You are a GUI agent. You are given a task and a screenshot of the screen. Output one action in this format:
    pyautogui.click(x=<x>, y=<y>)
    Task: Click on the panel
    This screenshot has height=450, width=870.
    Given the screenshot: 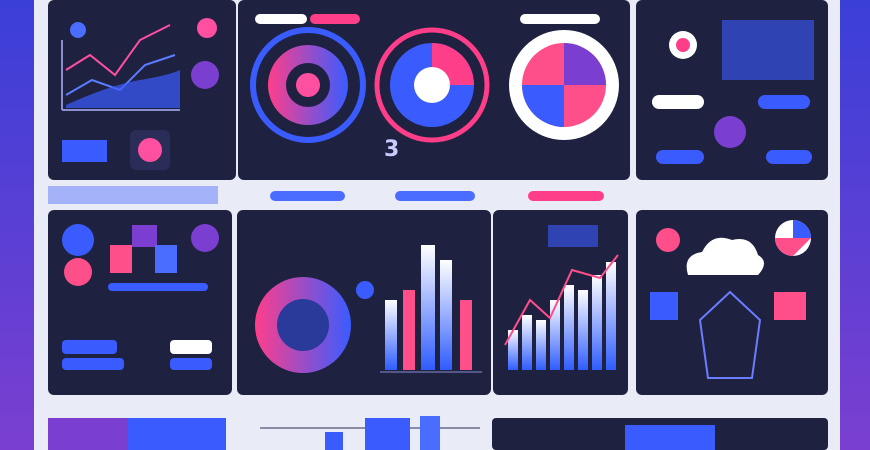 What is the action you would take?
    pyautogui.click(x=732, y=302)
    